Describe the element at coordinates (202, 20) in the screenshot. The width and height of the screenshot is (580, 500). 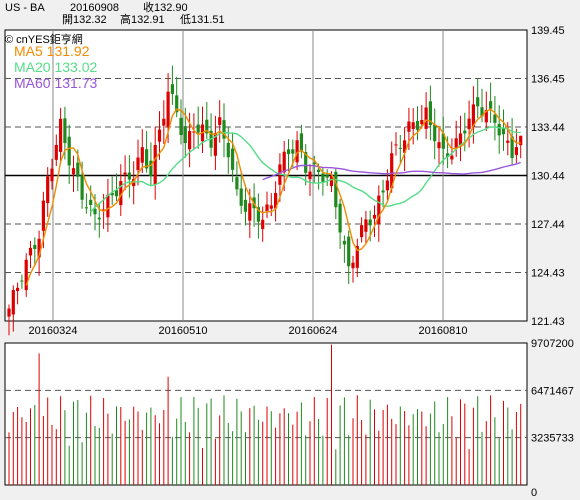
I see `low-price-label: 低131.51` at that location.